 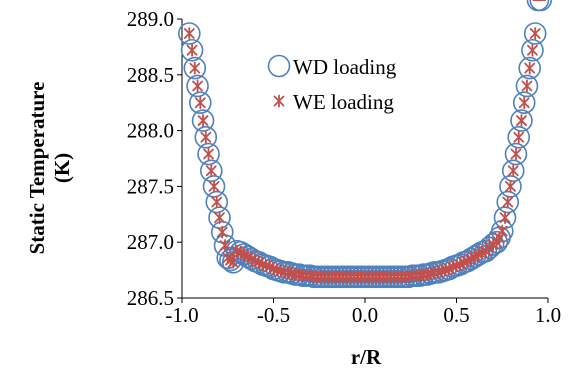 What do you see at coordinates (332, 84) in the screenshot?
I see `legend: WD loading WE loading` at bounding box center [332, 84].